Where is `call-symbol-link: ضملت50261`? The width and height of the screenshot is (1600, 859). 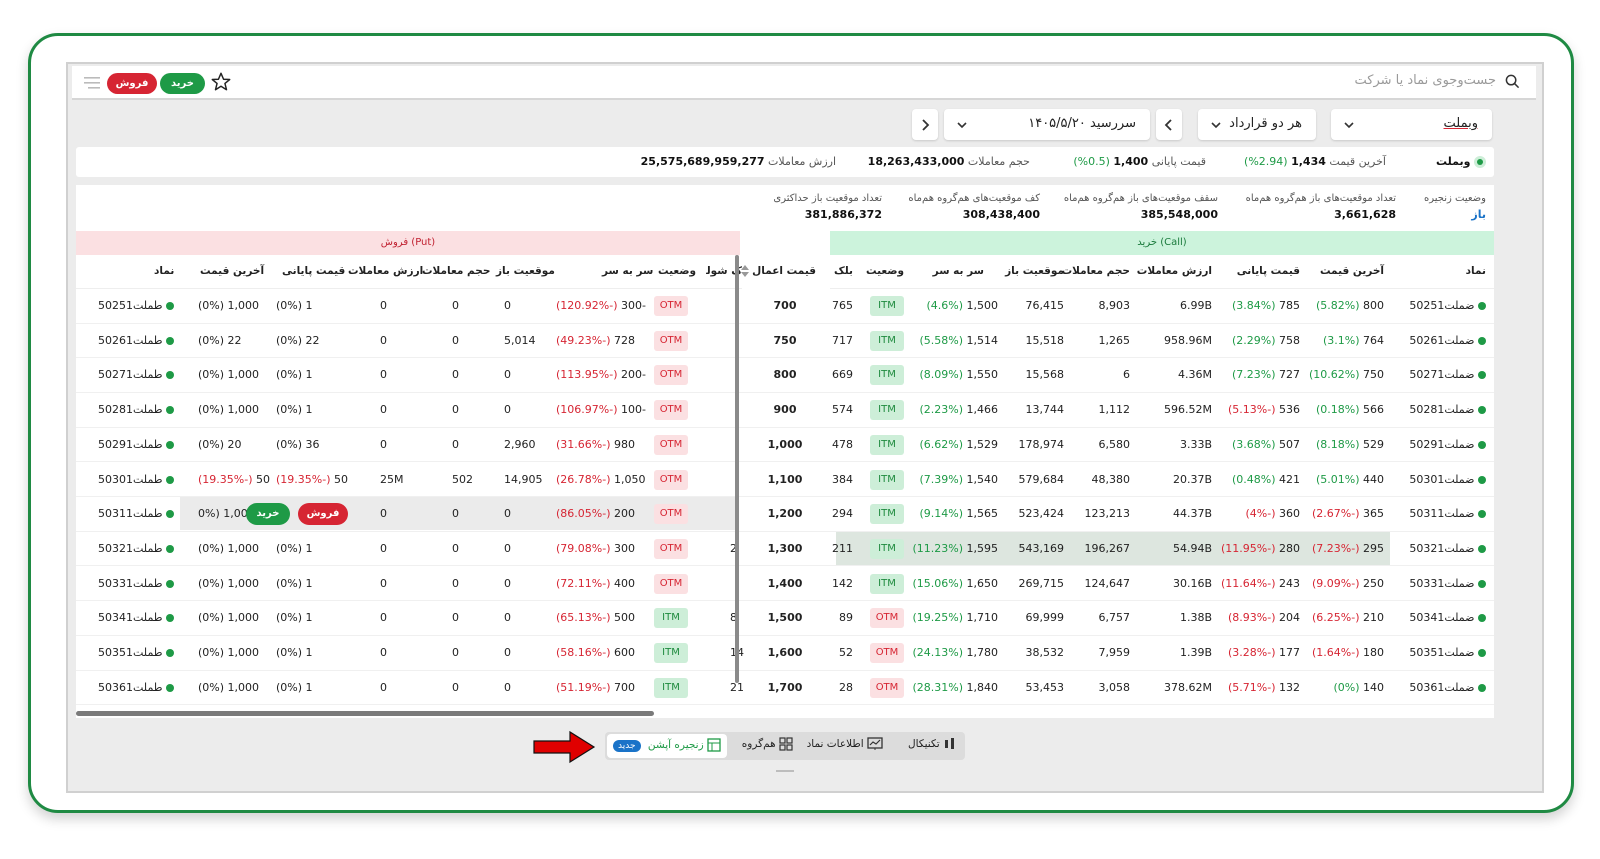 call-symbol-link: ضملت50261 is located at coordinates (1447, 340).